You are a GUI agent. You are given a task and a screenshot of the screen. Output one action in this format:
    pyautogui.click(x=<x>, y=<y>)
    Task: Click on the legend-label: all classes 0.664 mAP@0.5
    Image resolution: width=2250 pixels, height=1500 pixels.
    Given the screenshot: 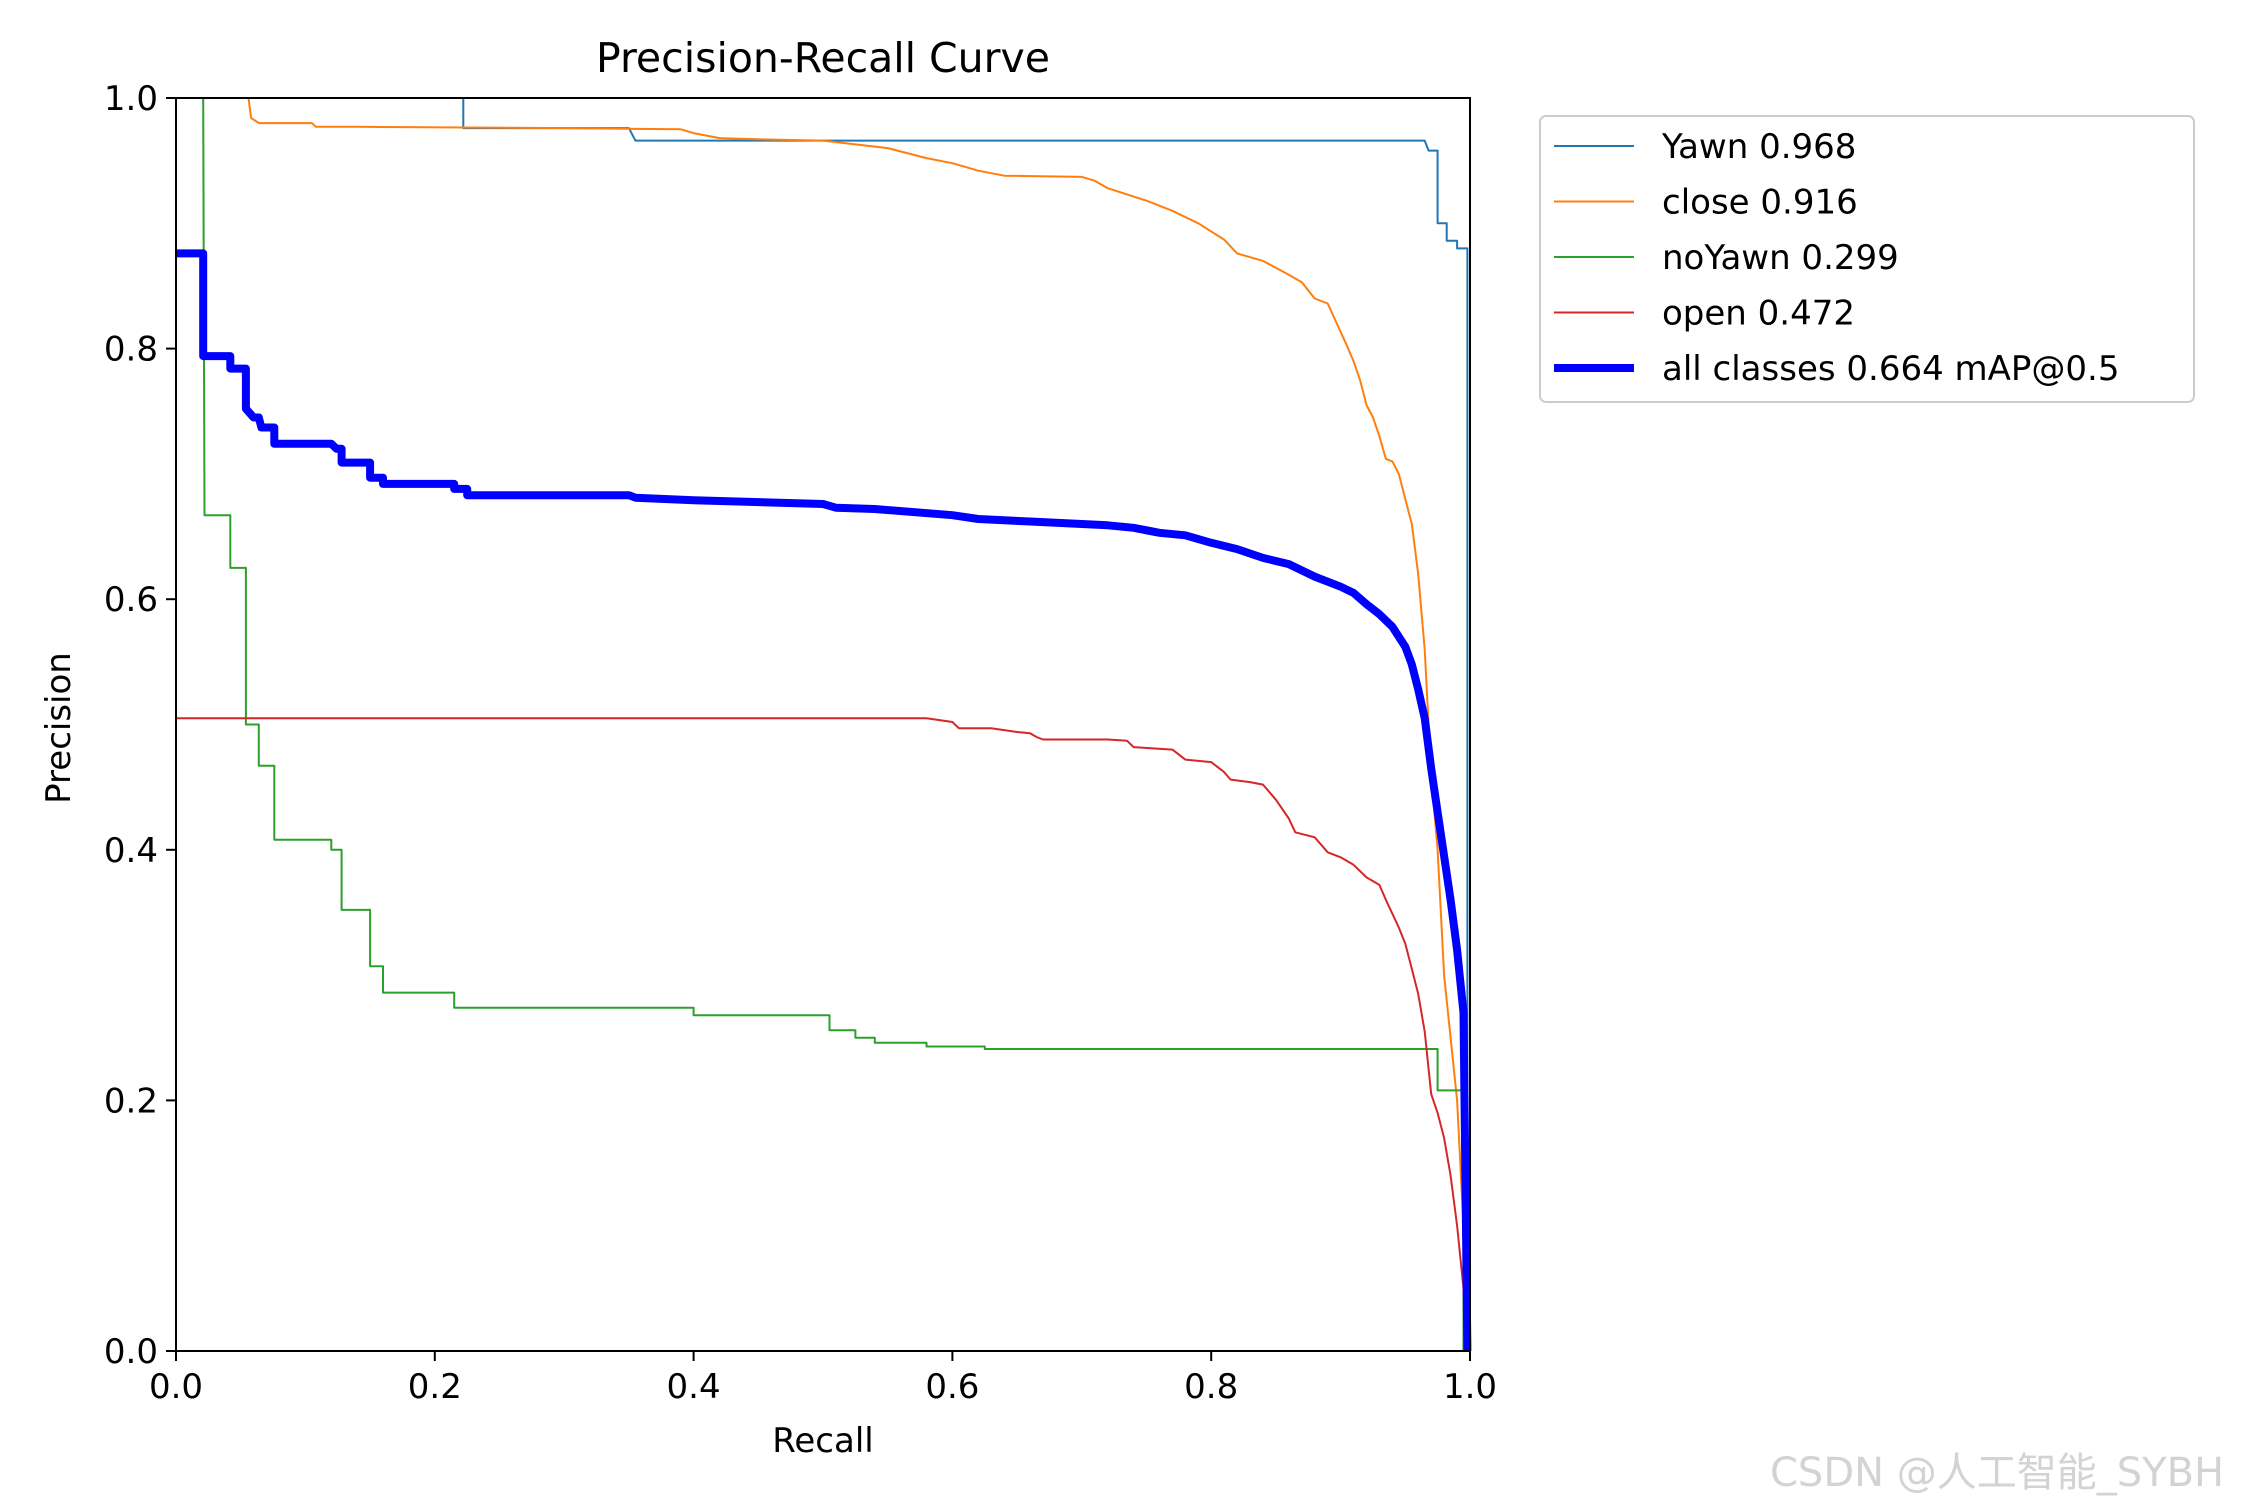 What is the action you would take?
    pyautogui.click(x=1890, y=369)
    